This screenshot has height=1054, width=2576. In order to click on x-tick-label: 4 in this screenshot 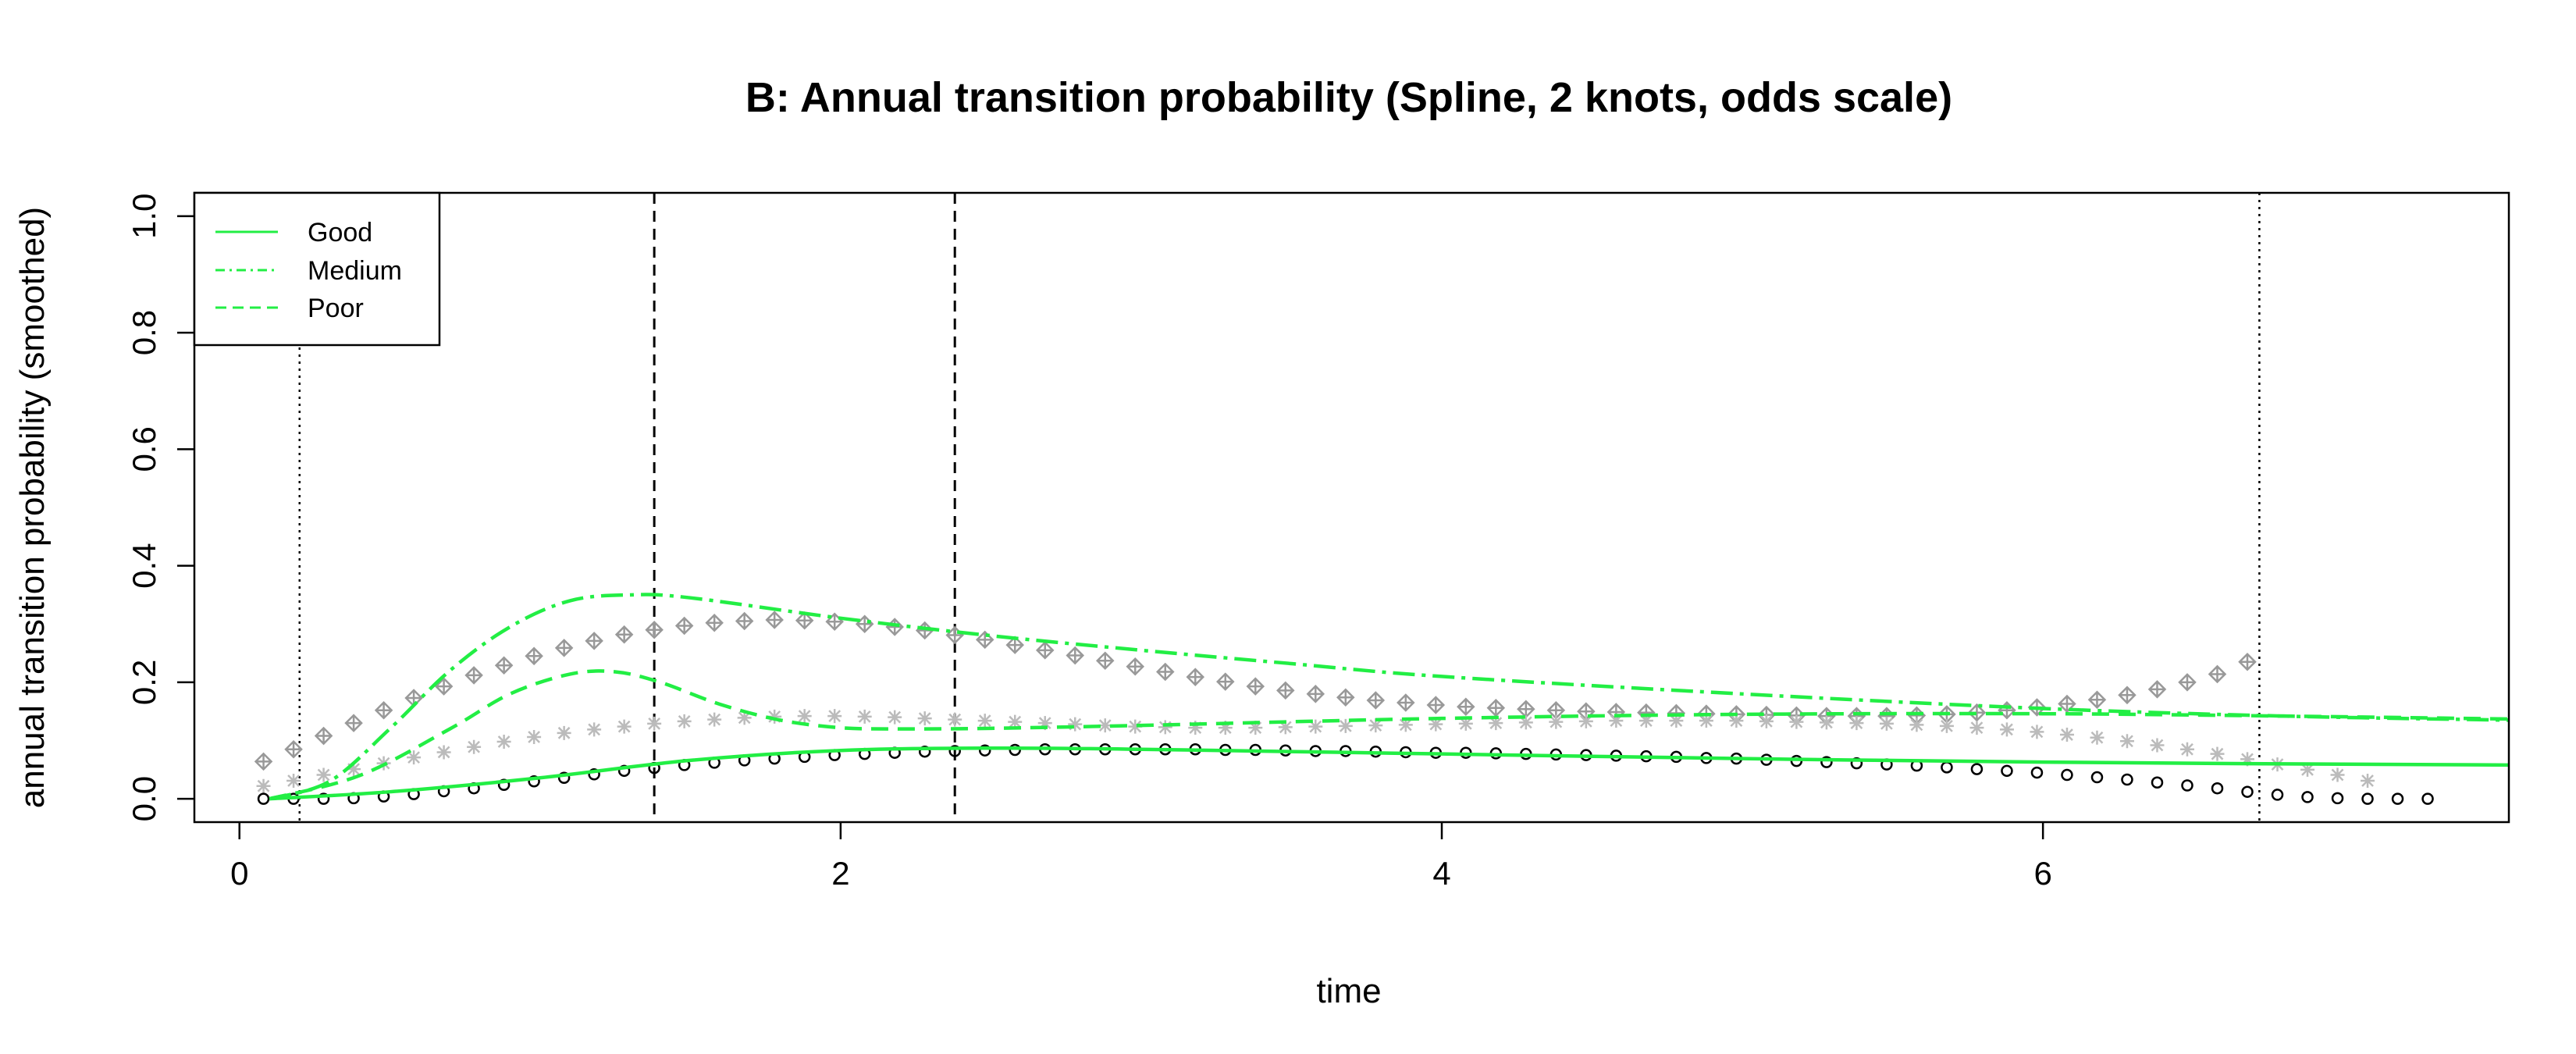, I will do `click(1441, 873)`.